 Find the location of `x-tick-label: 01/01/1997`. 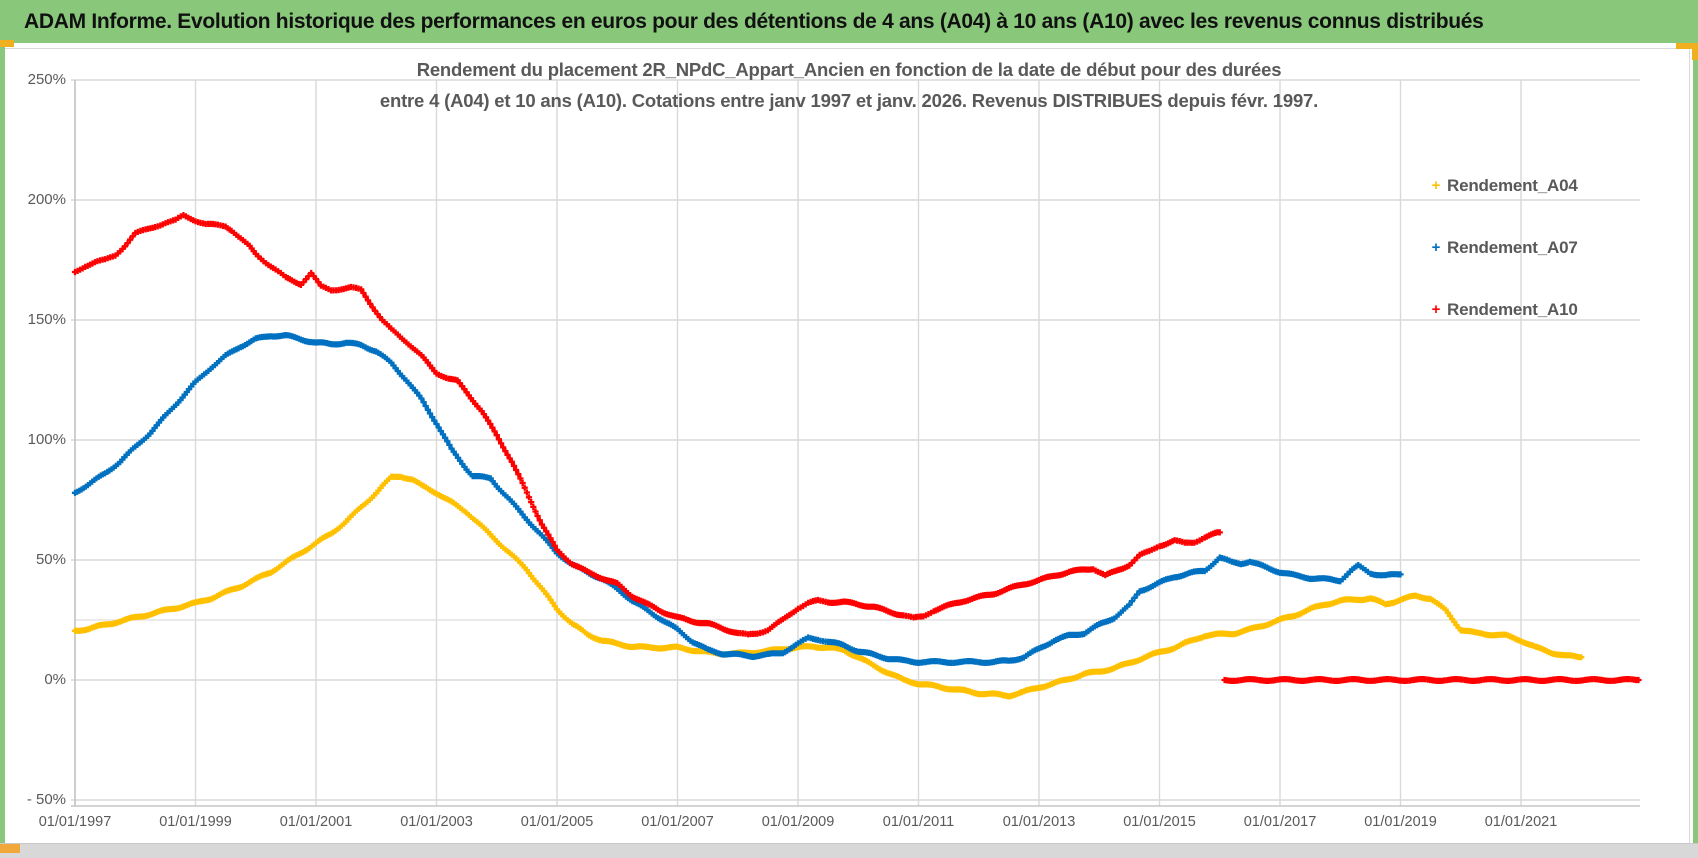

x-tick-label: 01/01/1997 is located at coordinates (75, 822).